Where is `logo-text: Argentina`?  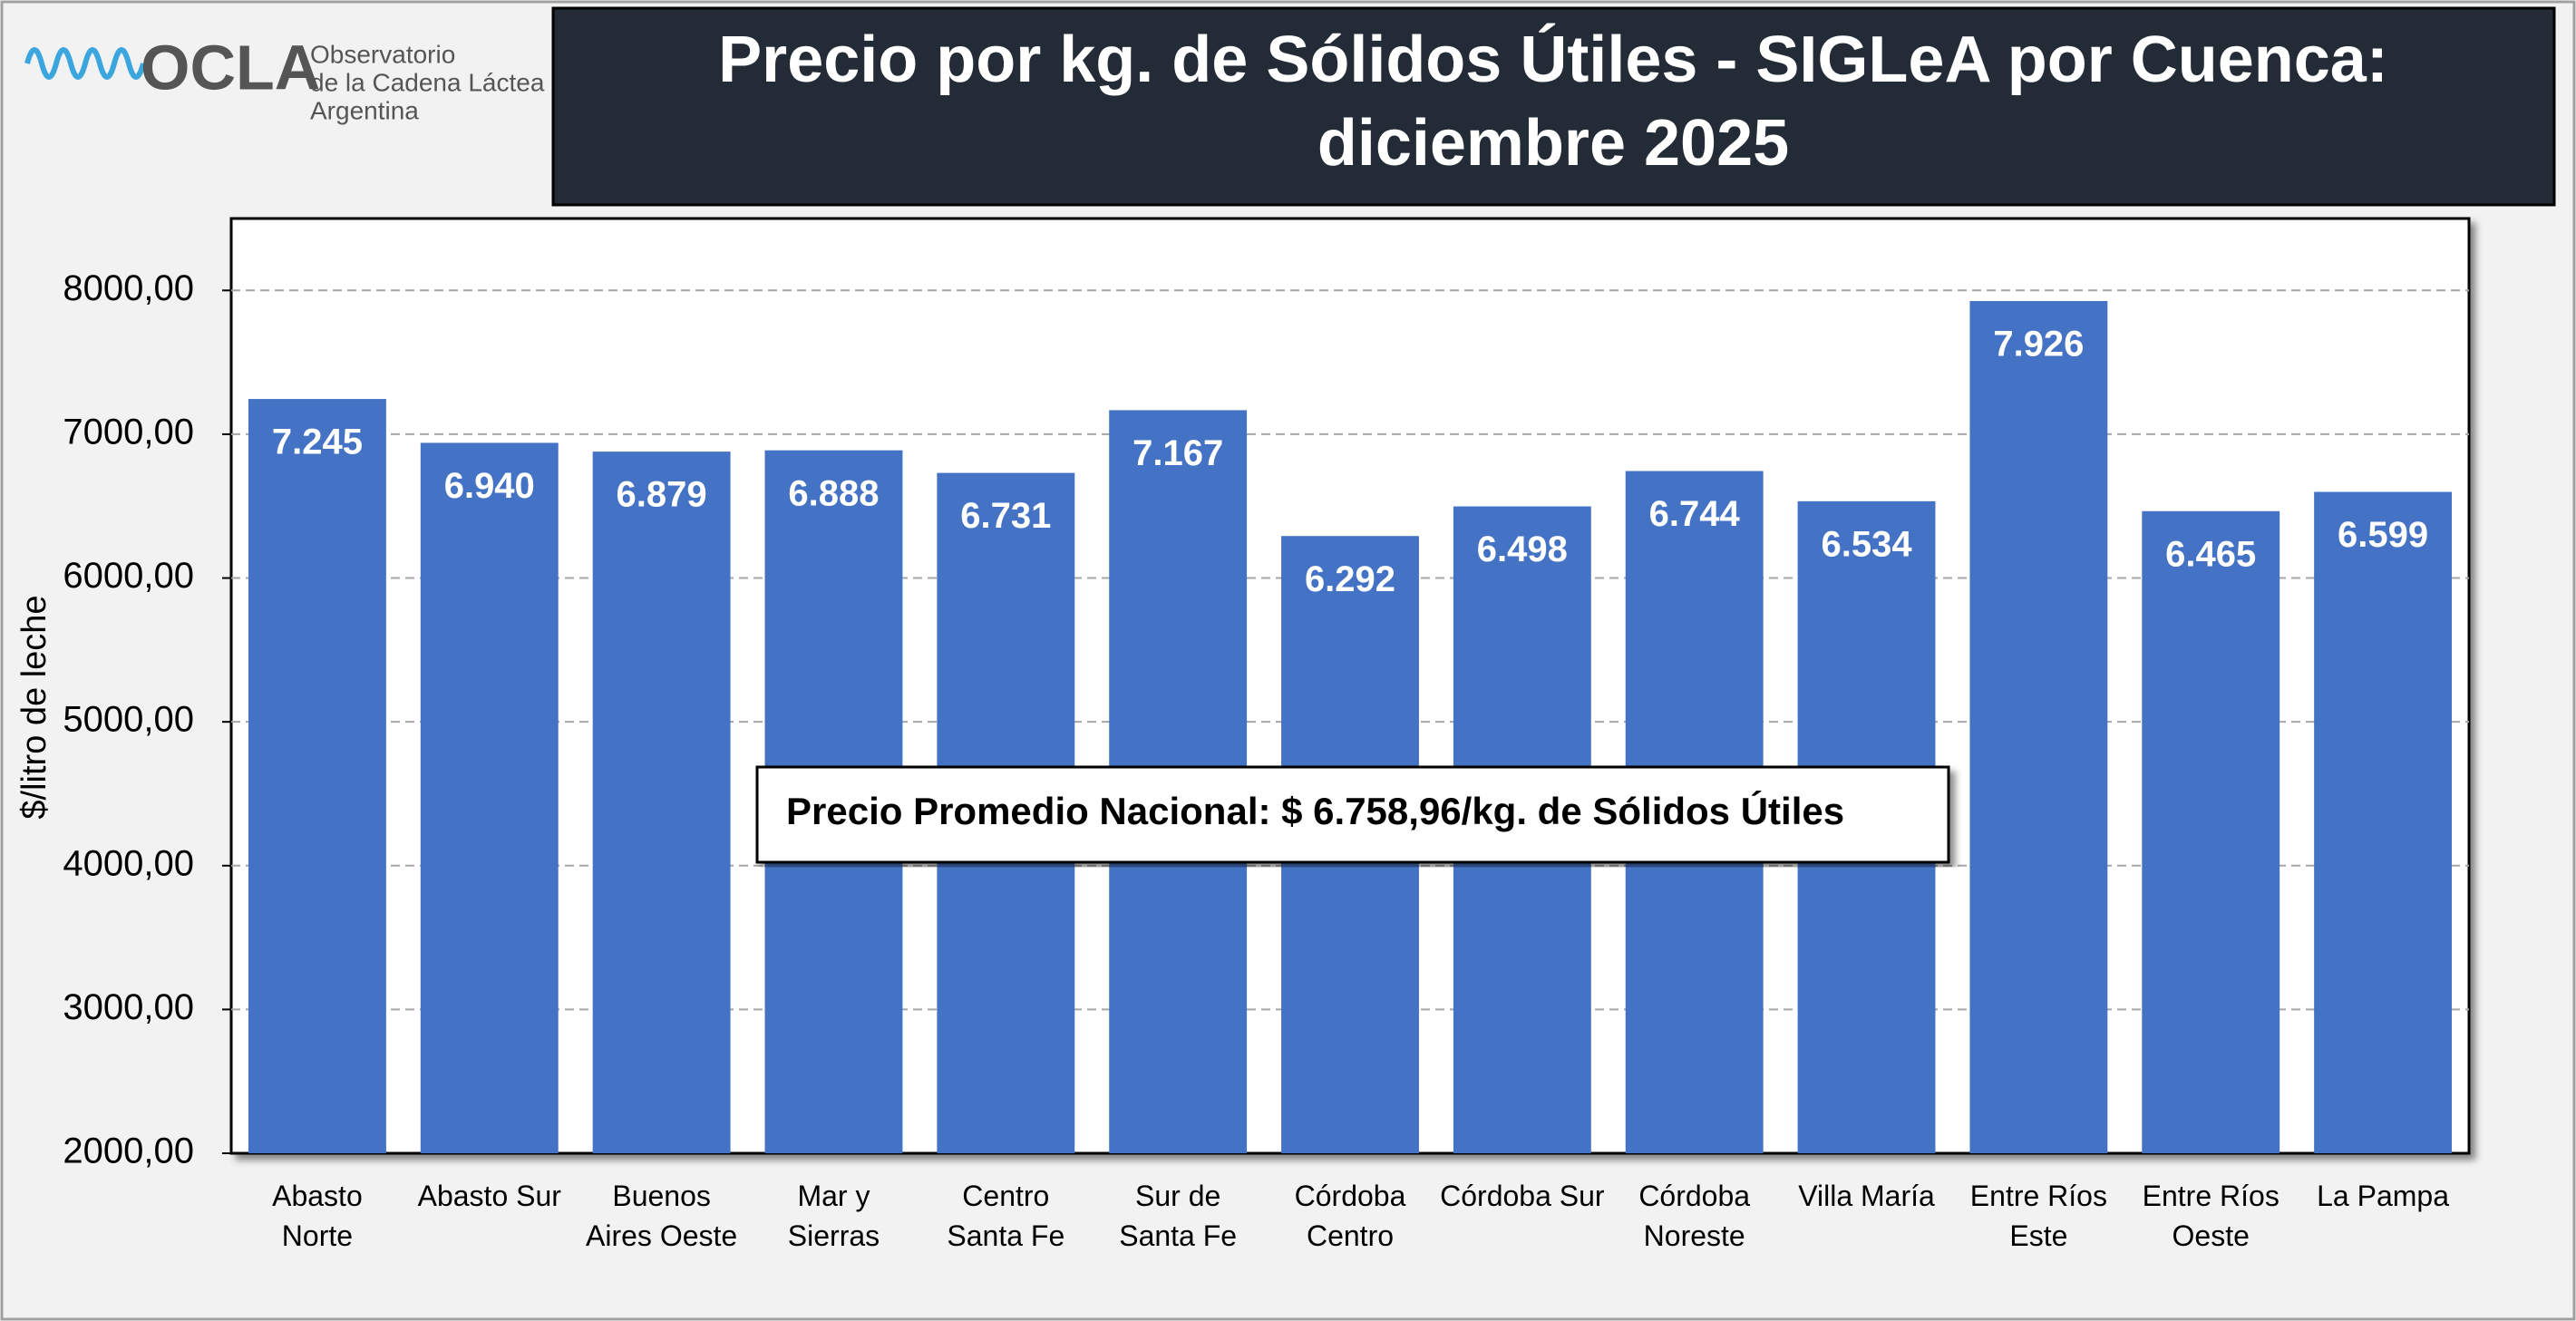
logo-text: Argentina is located at coordinates (364, 110).